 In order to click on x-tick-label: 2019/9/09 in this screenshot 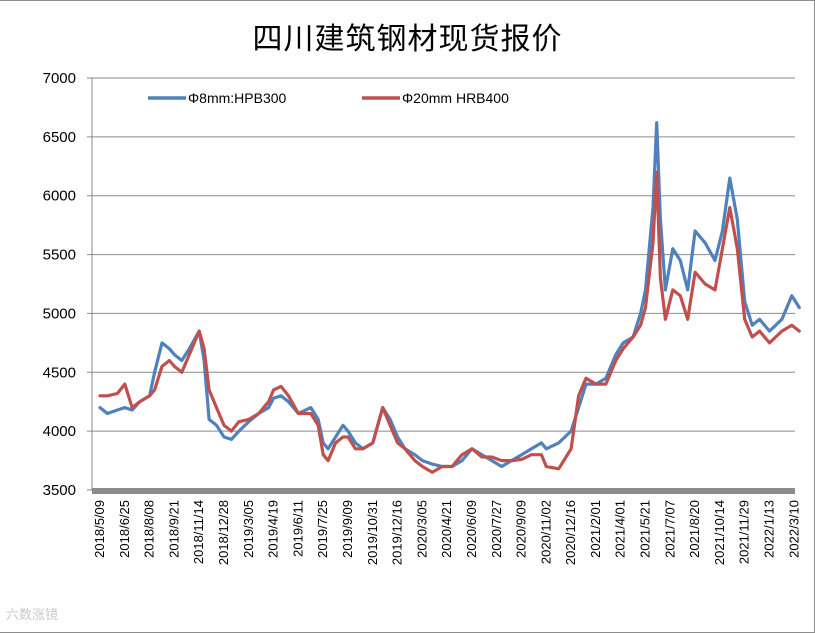, I will do `click(347, 529)`.